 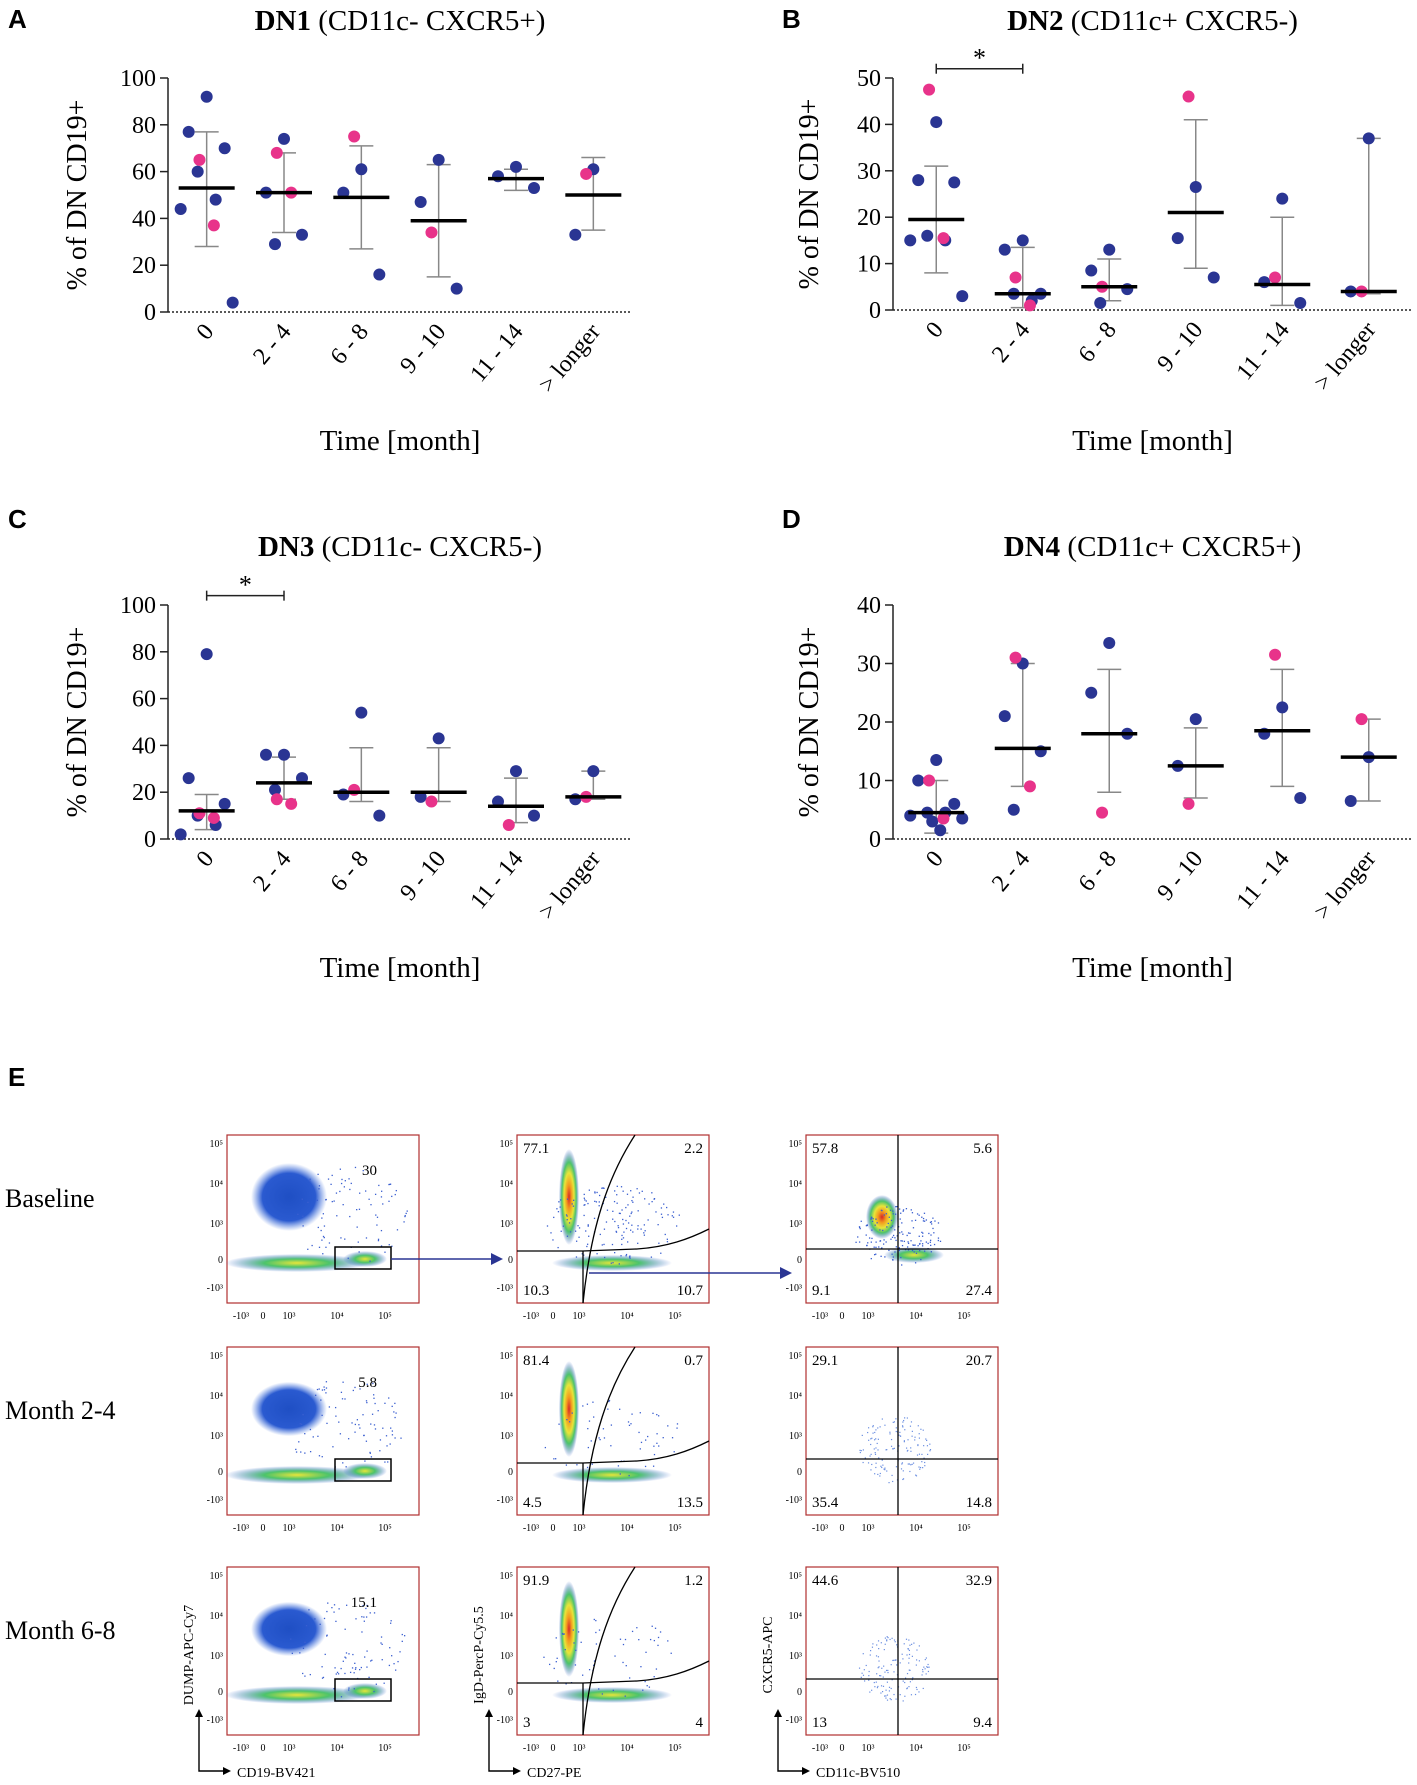 What do you see at coordinates (1152, 441) in the screenshot?
I see `x-axis-label: Time [month]` at bounding box center [1152, 441].